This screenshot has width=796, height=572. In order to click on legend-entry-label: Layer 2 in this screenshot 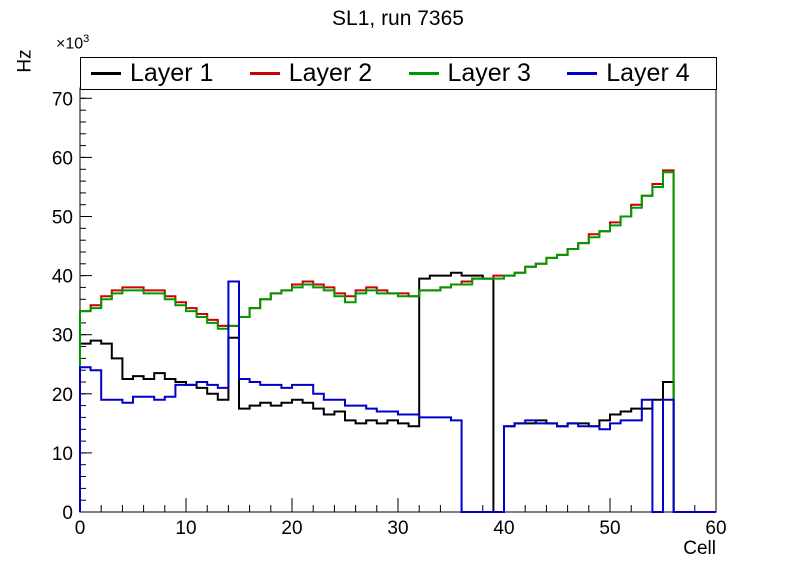, I will do `click(330, 73)`.